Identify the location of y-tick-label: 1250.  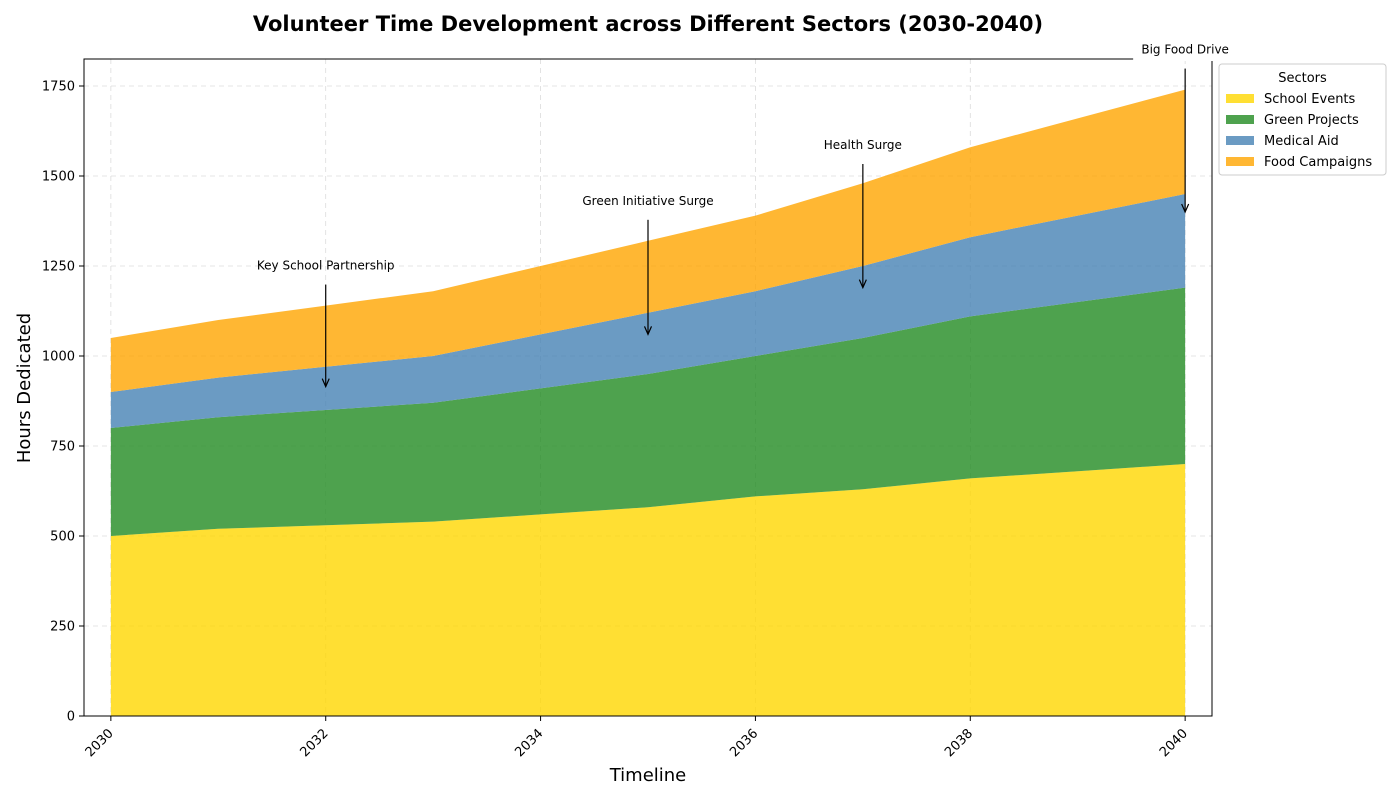
(58, 267).